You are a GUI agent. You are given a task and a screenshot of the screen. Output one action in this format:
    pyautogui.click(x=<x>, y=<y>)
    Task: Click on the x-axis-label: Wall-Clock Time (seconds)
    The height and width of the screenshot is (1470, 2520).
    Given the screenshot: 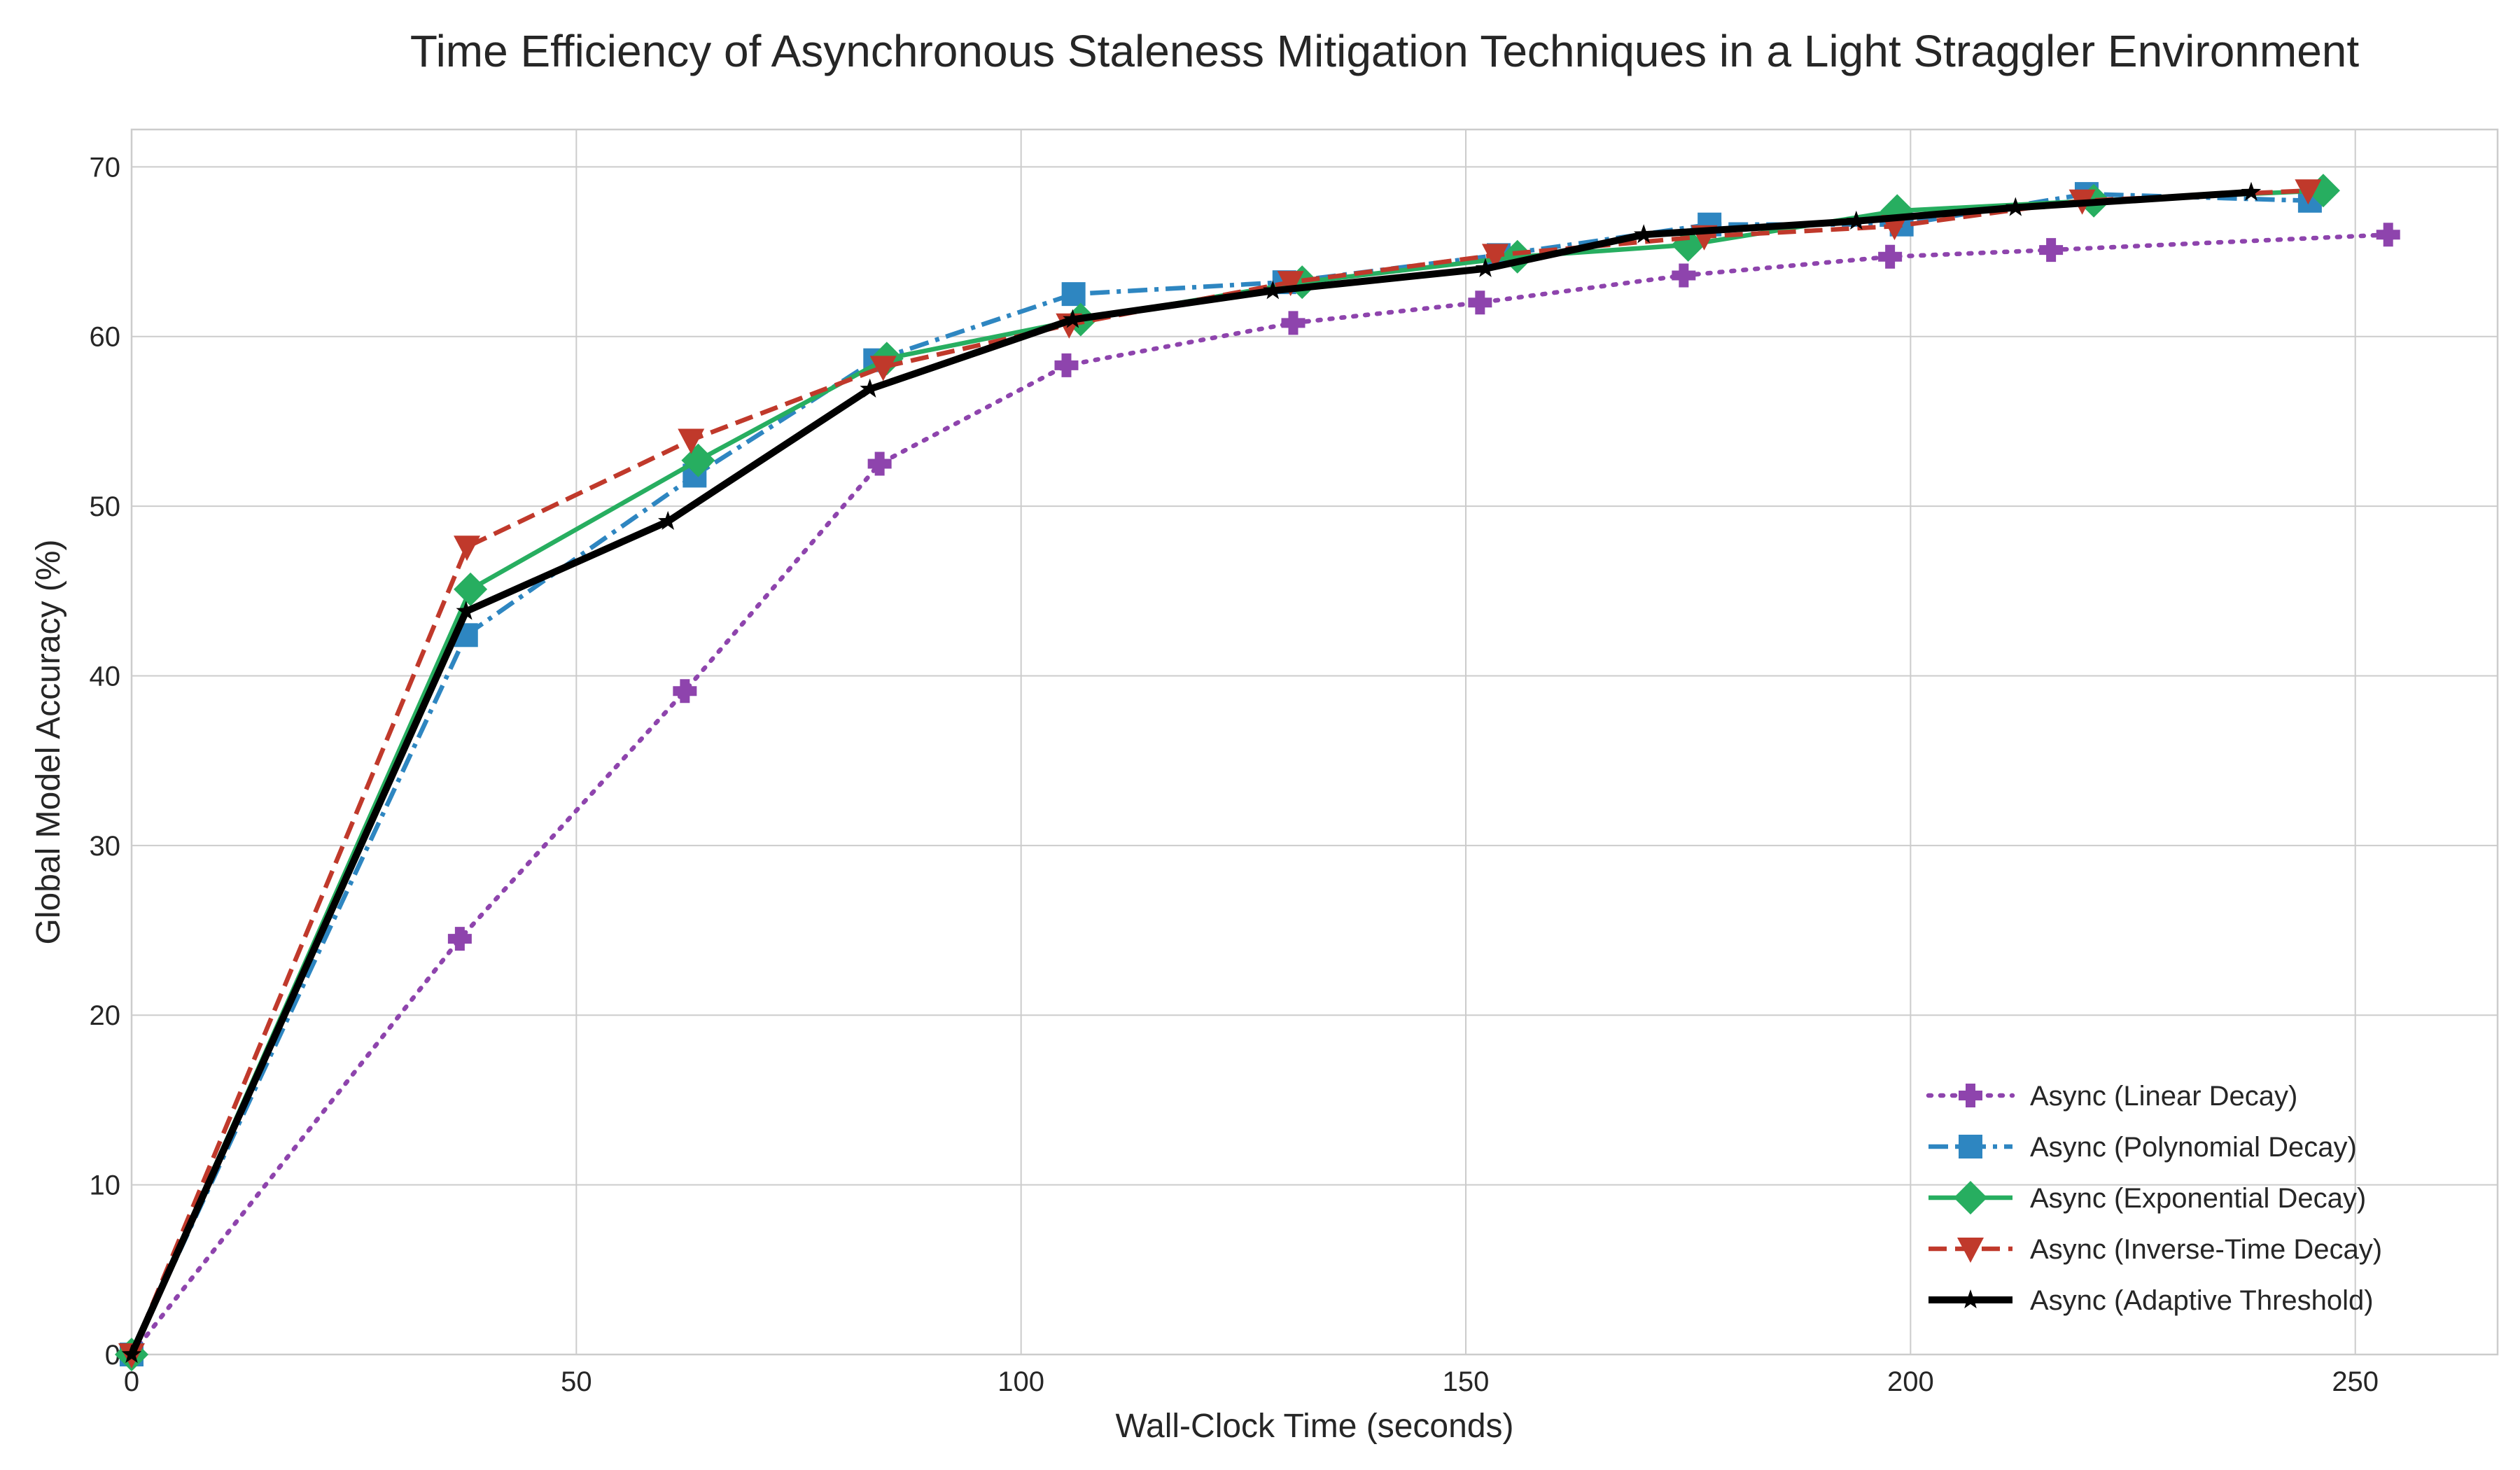 What is the action you would take?
    pyautogui.click(x=1315, y=1426)
    